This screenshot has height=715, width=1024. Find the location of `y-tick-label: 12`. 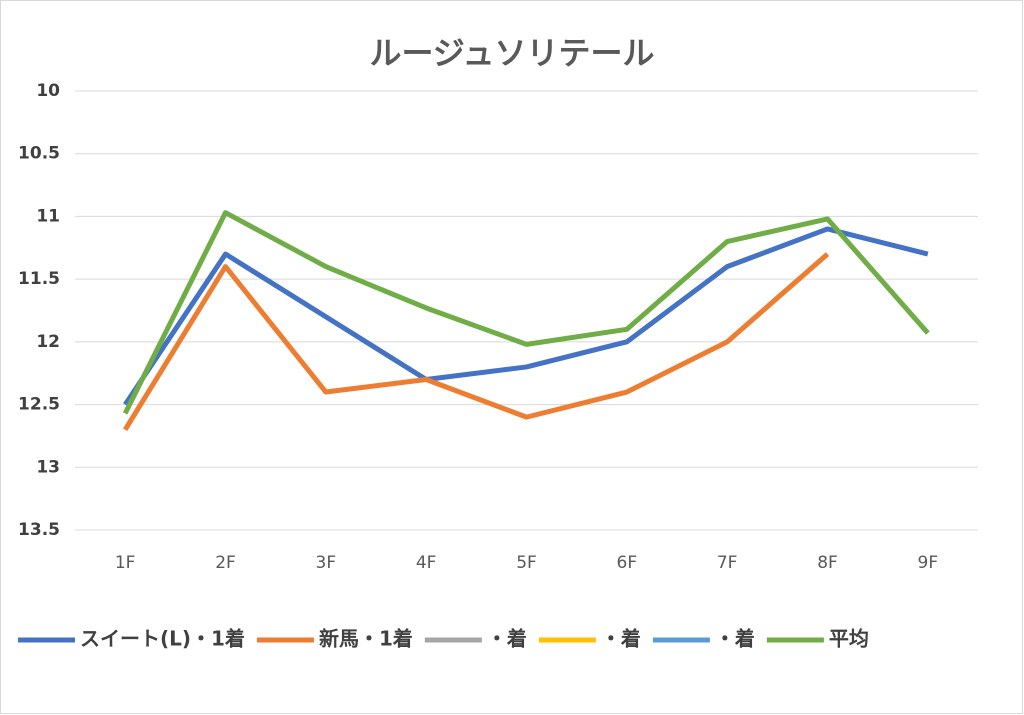

y-tick-label: 12 is located at coordinates (48, 342).